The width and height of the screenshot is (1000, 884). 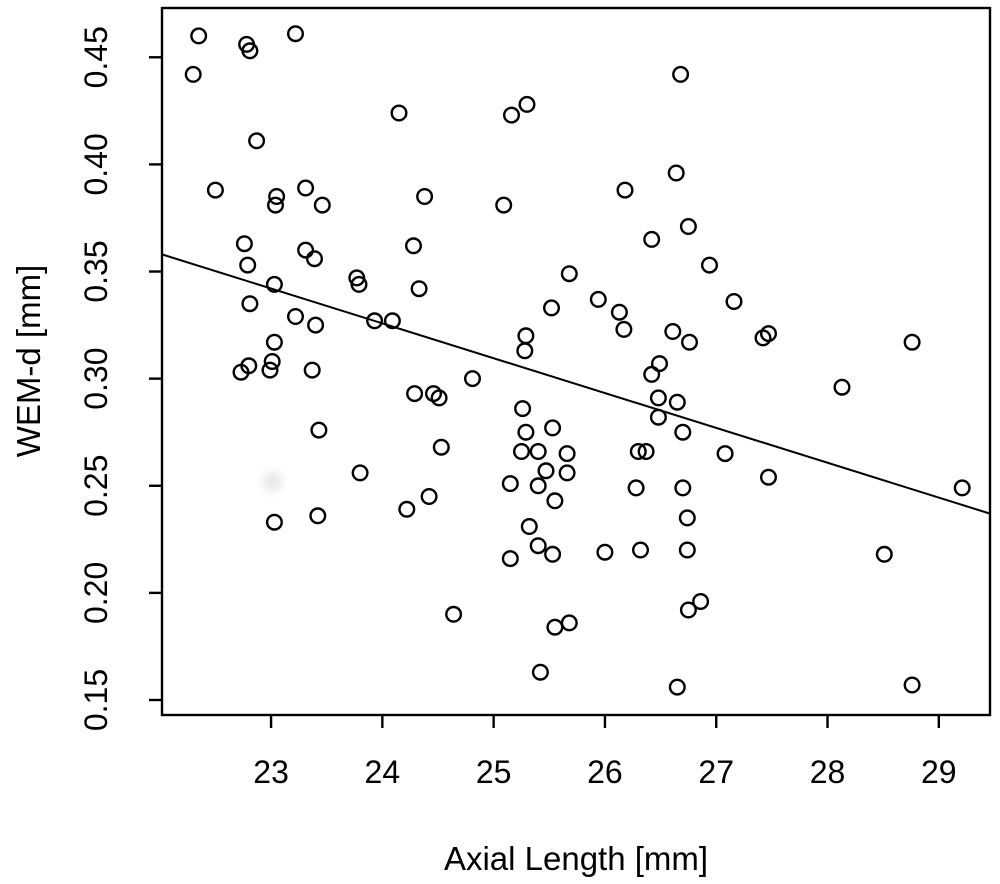 I want to click on faint-dot, so click(x=272, y=481).